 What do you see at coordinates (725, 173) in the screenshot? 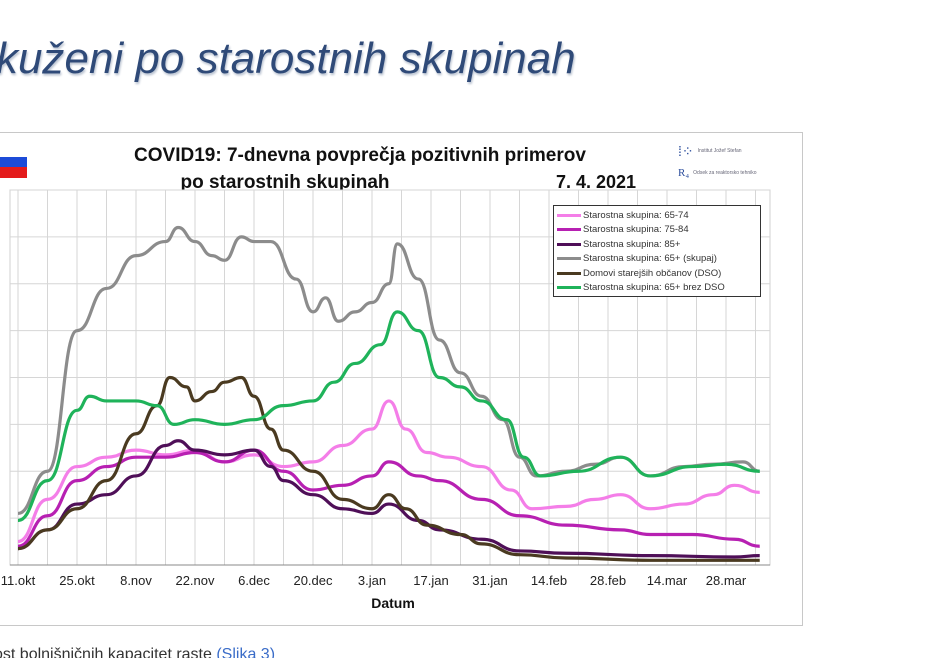
I see `logo-line2: Odsek za reaktorsko tehniko` at bounding box center [725, 173].